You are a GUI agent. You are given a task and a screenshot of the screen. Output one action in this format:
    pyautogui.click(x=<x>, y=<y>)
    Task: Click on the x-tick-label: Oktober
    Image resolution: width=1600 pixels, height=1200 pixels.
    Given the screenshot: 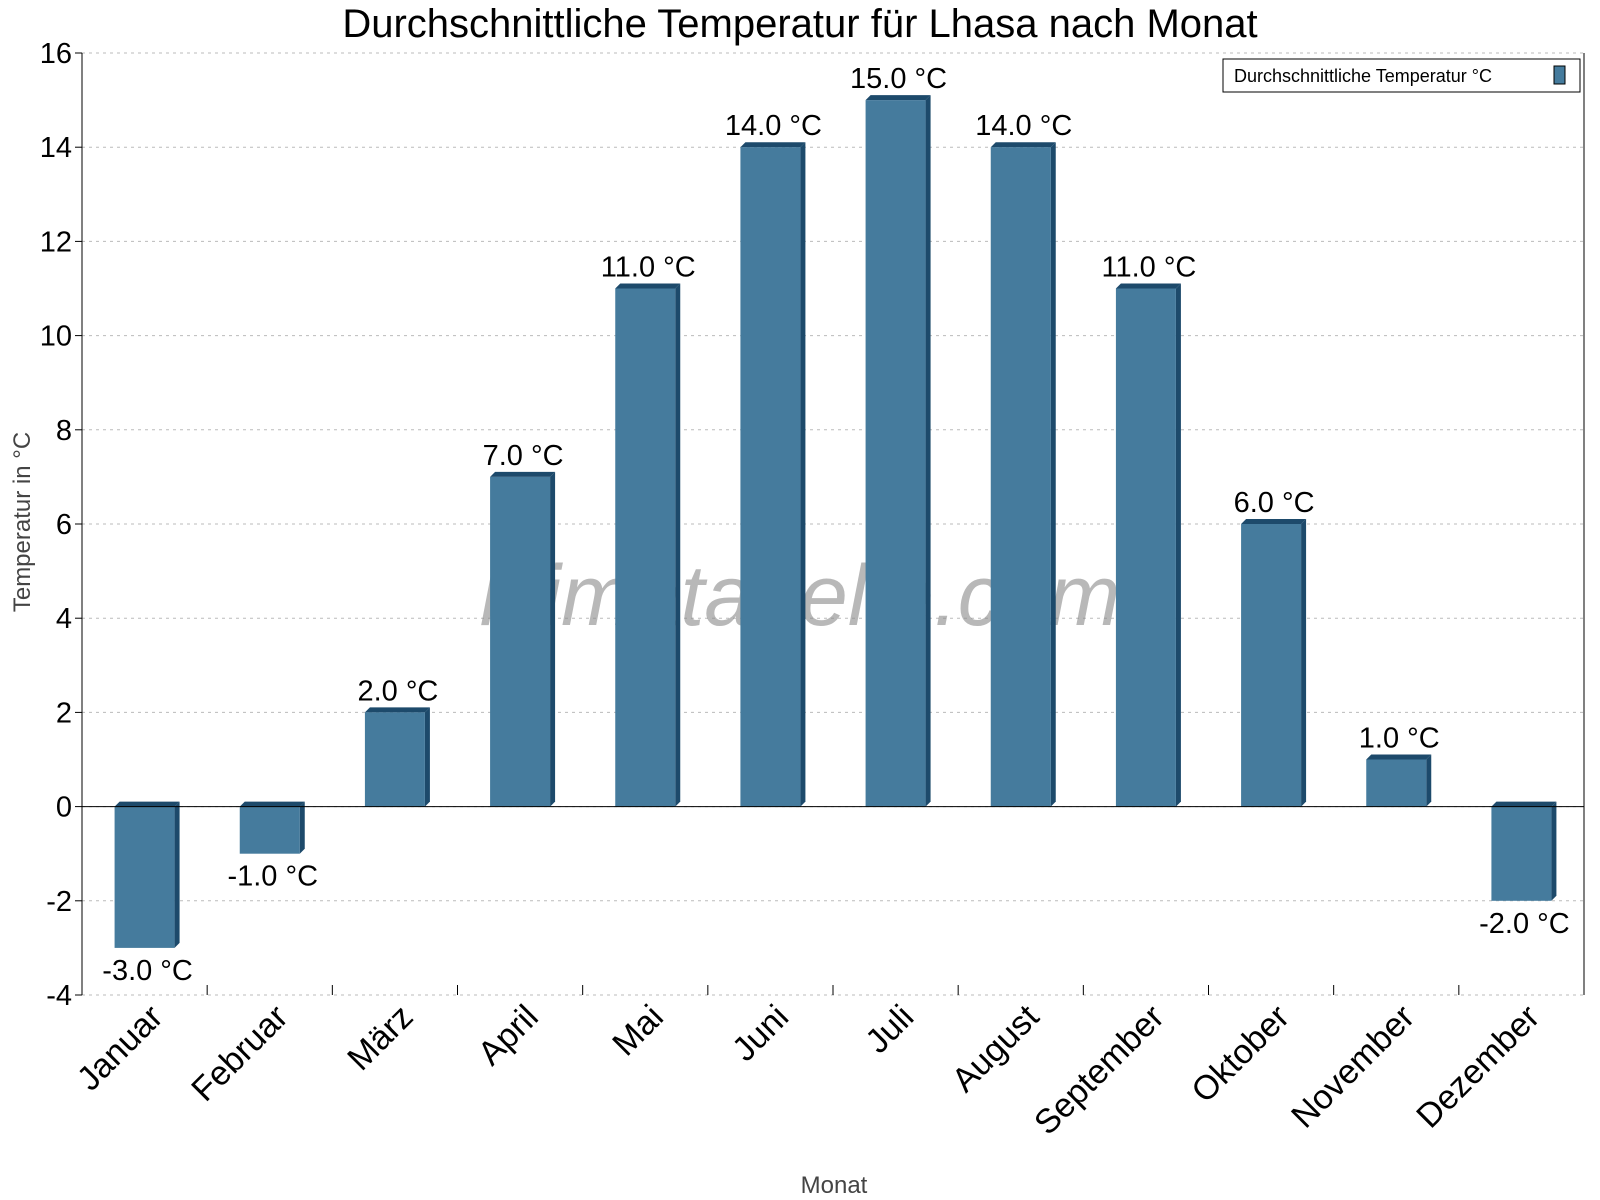 What is the action you would take?
    pyautogui.click(x=1240, y=1054)
    